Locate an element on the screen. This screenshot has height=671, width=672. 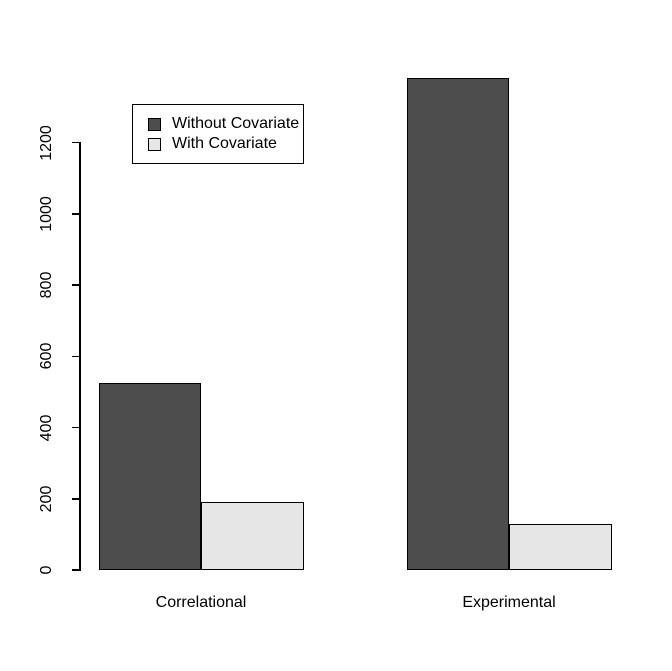
x-category-label-correlational: Correlational is located at coordinates (201, 602).